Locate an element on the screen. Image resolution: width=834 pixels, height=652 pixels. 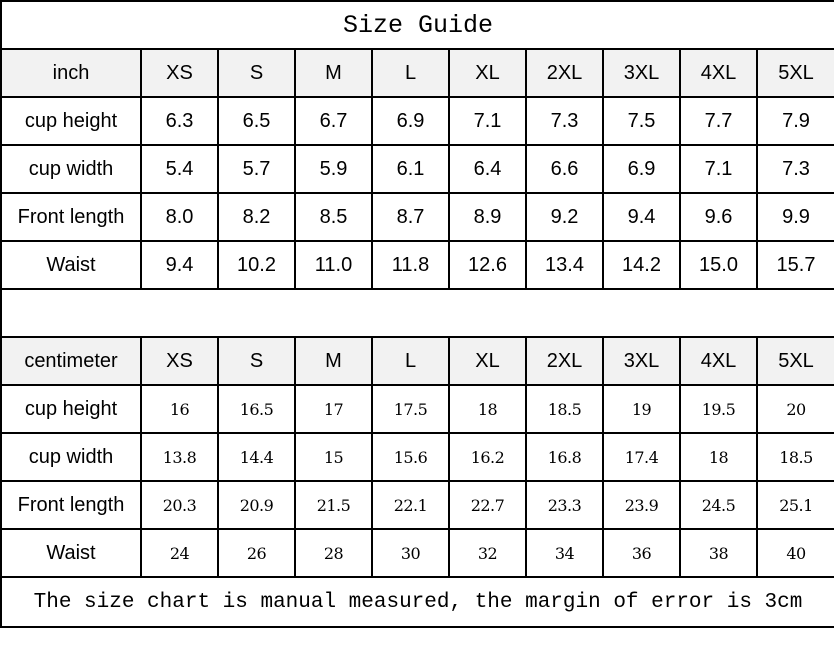
measurement-cell: 12.6 is located at coordinates (487, 265).